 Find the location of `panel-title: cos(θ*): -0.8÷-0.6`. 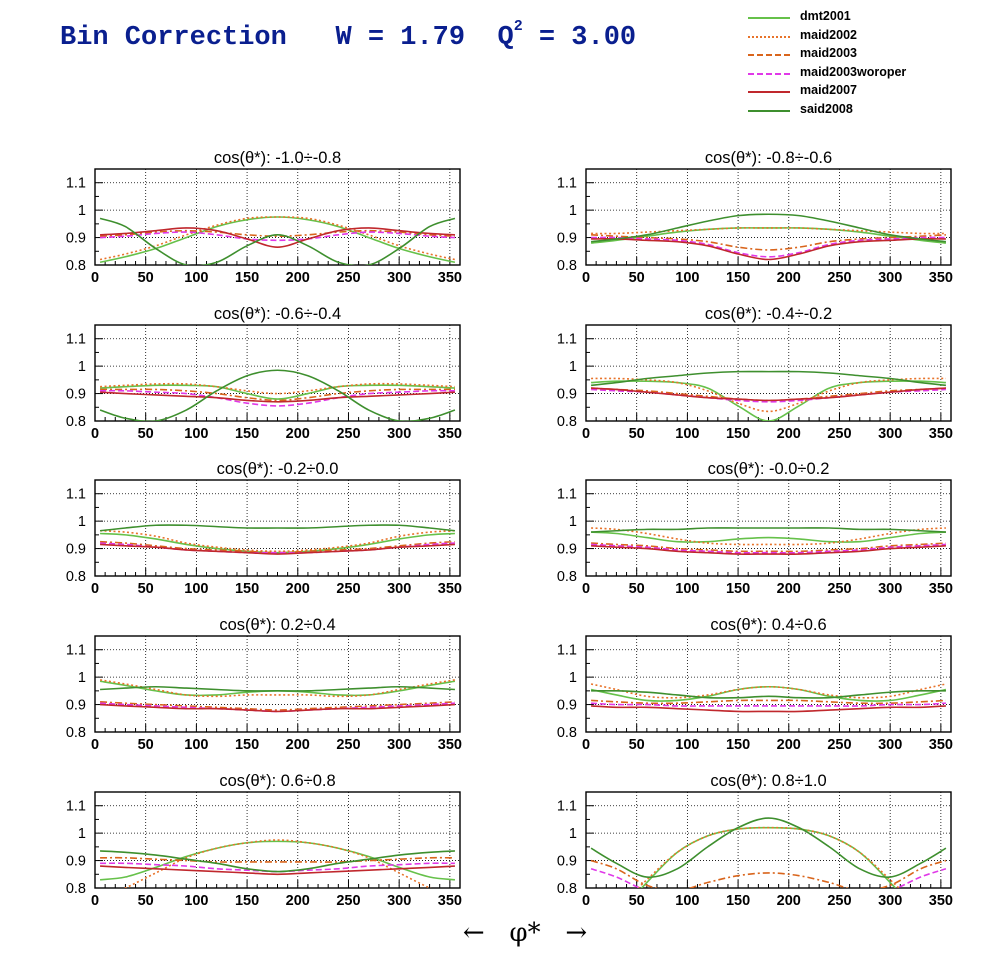

panel-title: cos(θ*): -0.8÷-0.6 is located at coordinates (768, 158).